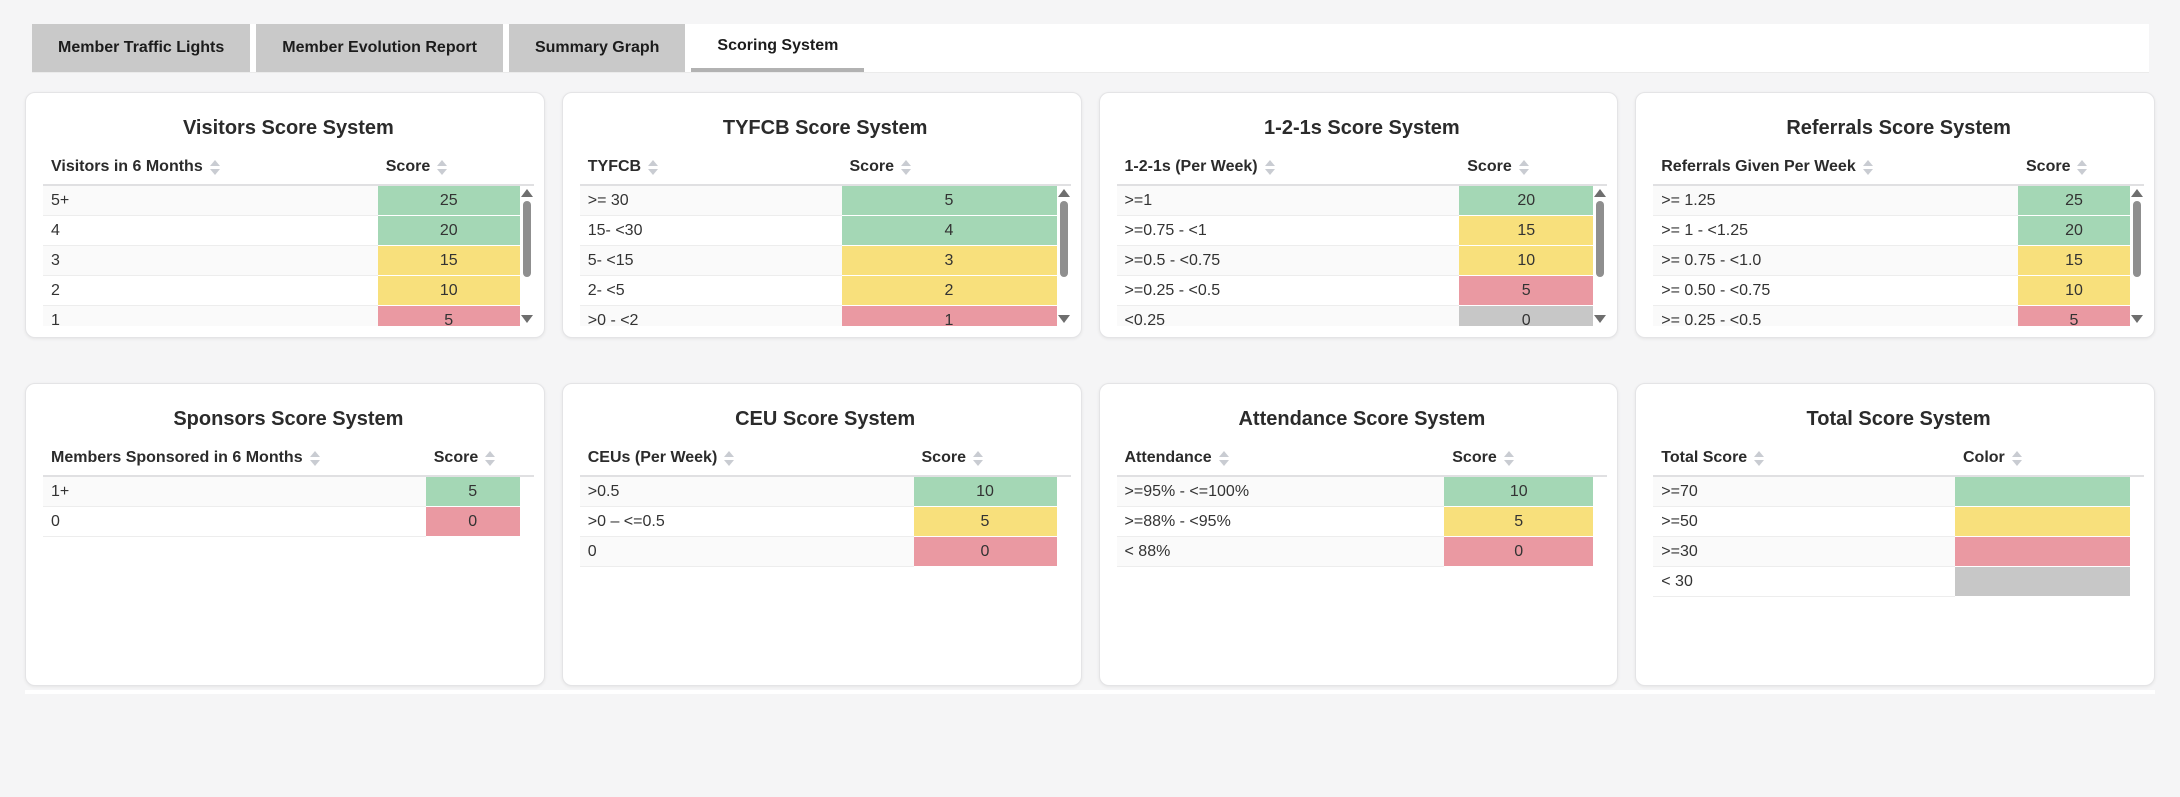 Image resolution: width=2180 pixels, height=797 pixels. What do you see at coordinates (818, 316) in the screenshot?
I see `table-row: >0 - <2 1` at bounding box center [818, 316].